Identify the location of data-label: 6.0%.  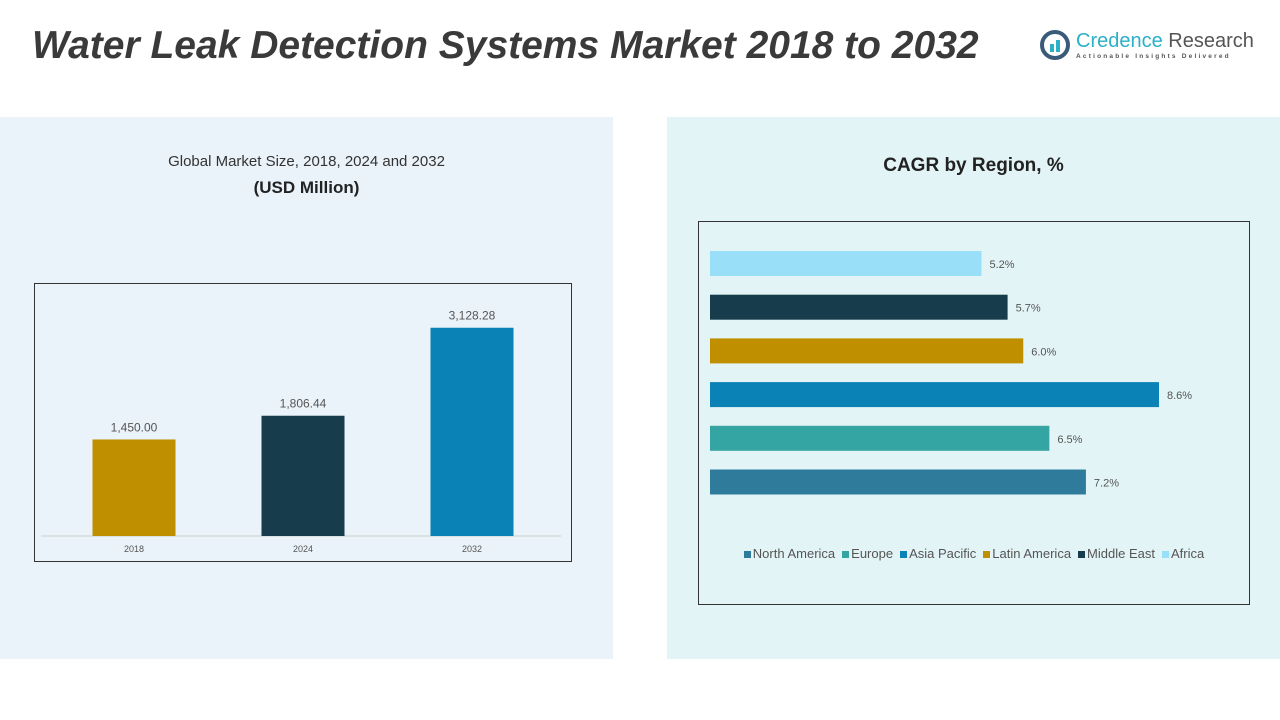
(1043, 352).